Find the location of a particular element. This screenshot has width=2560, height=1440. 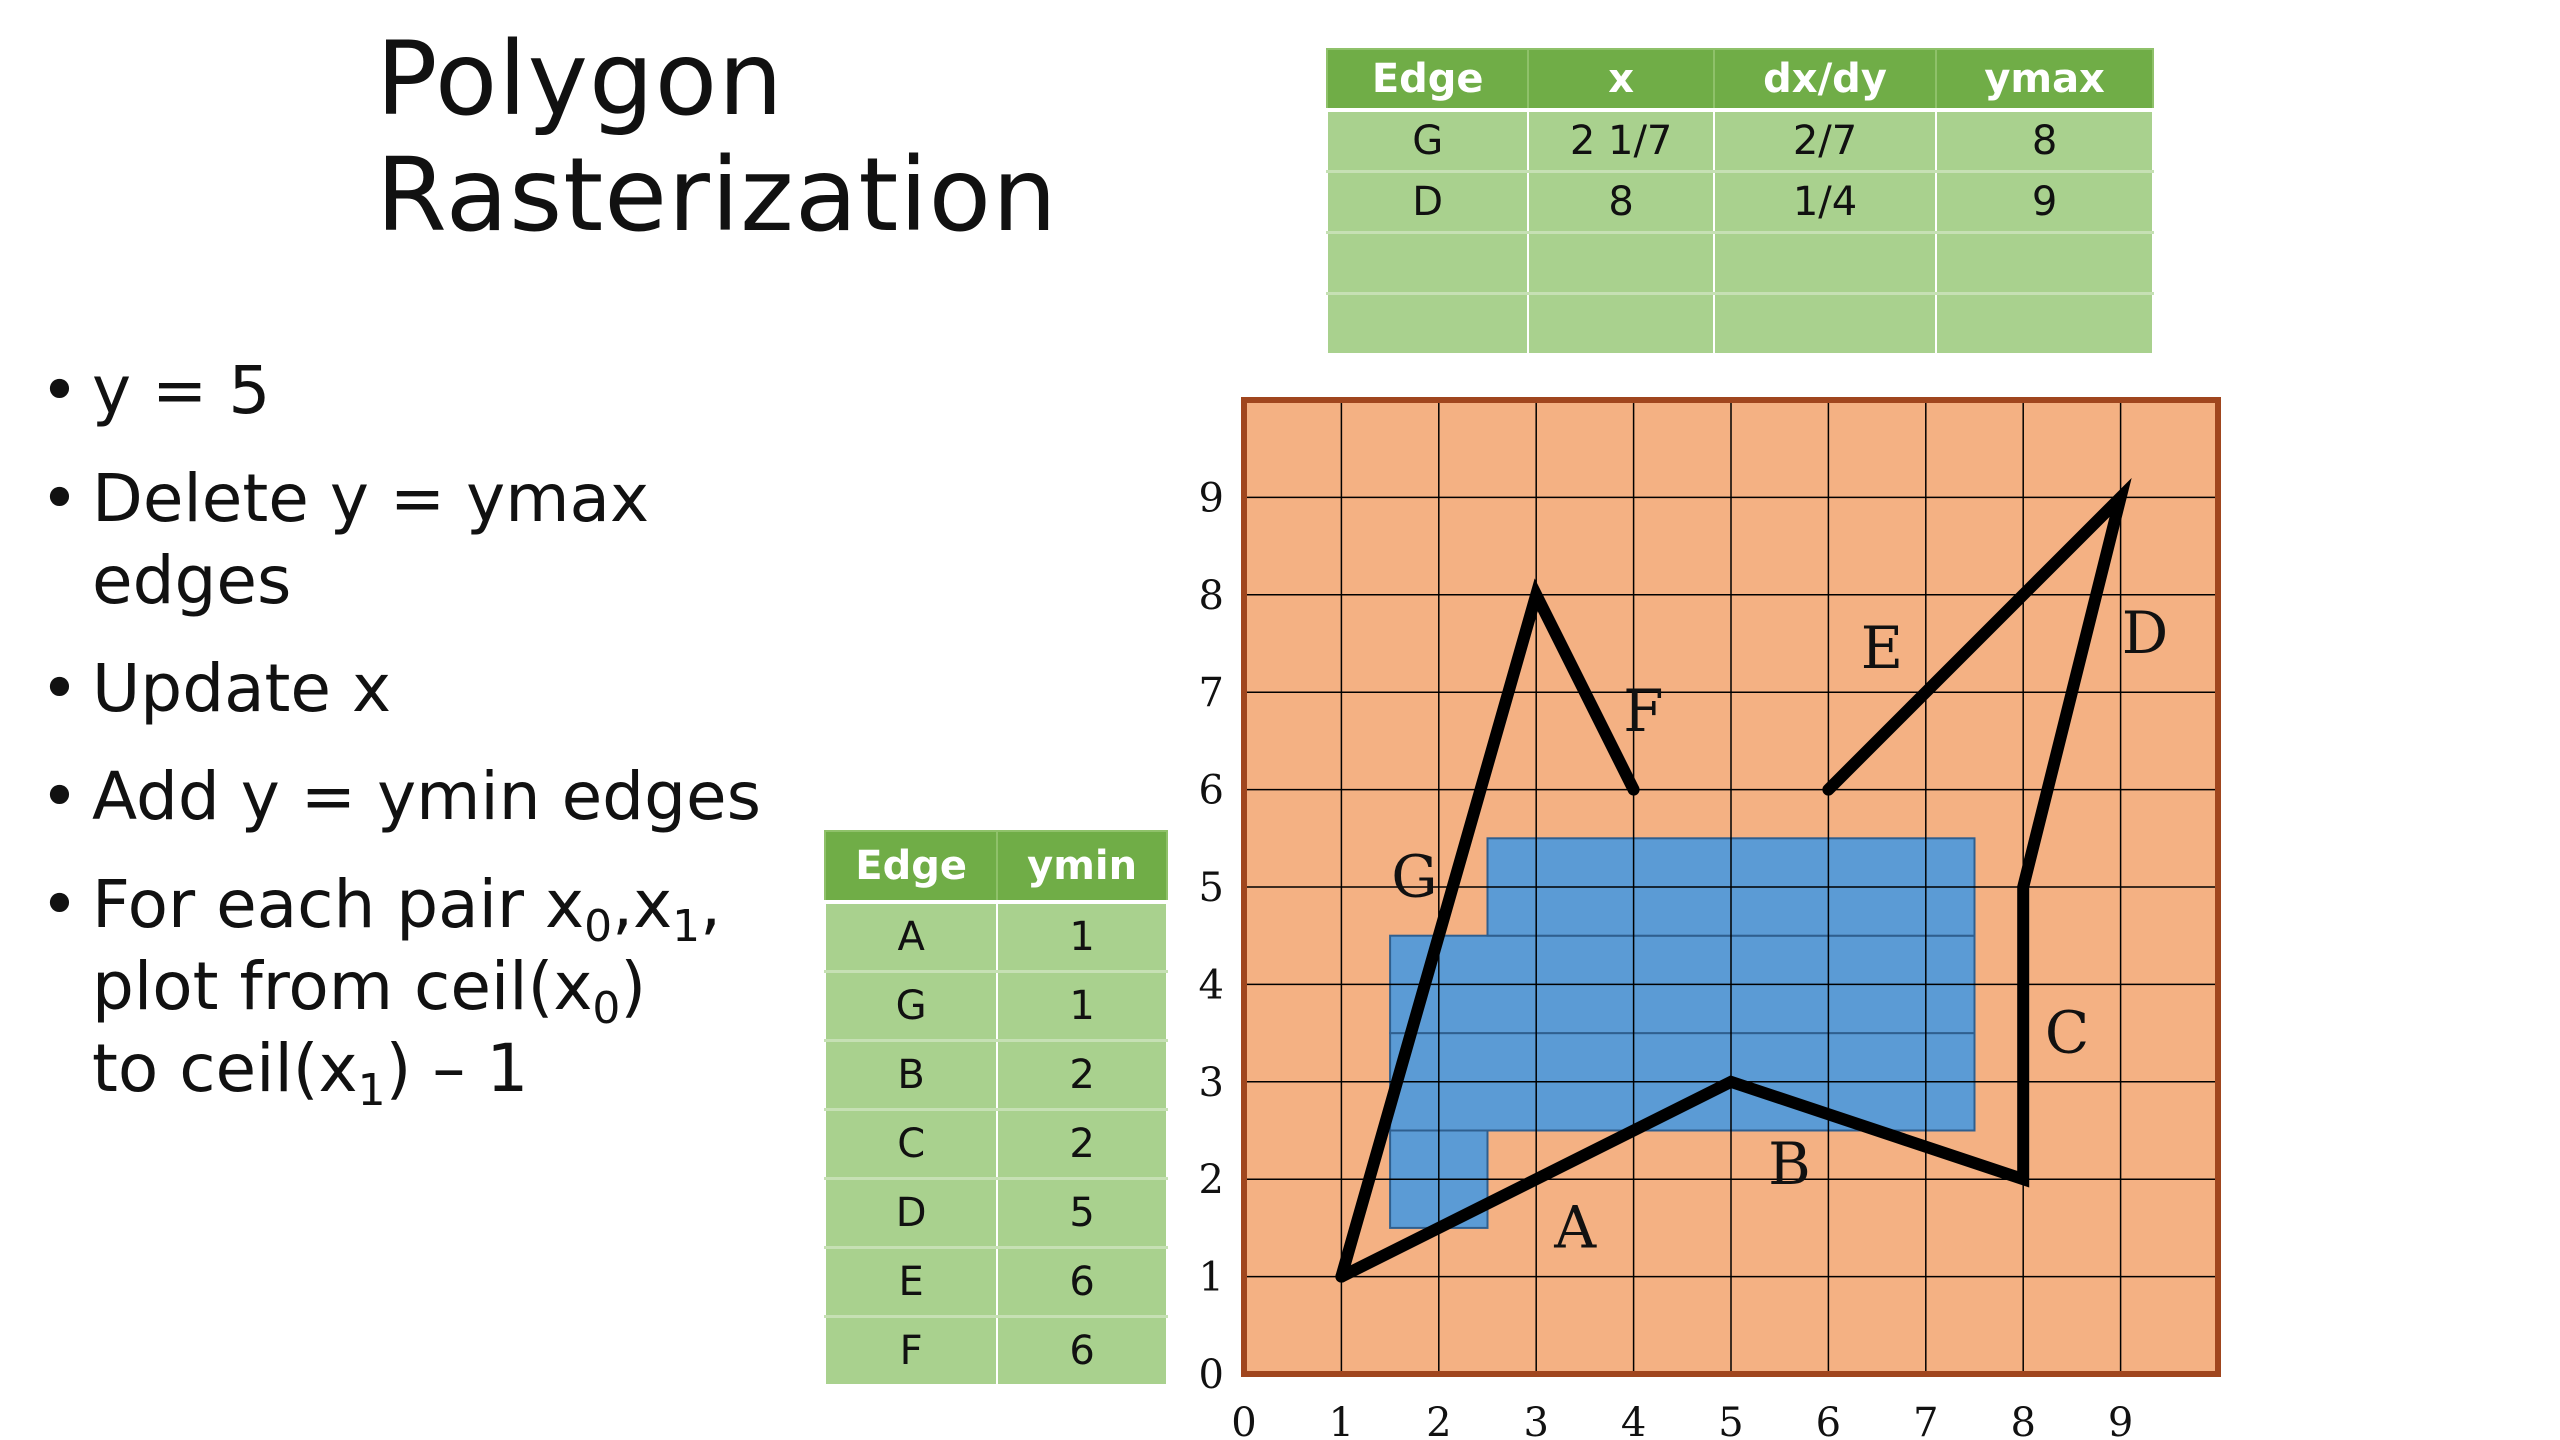

y-tick-label: 1 is located at coordinates (1211, 1278).